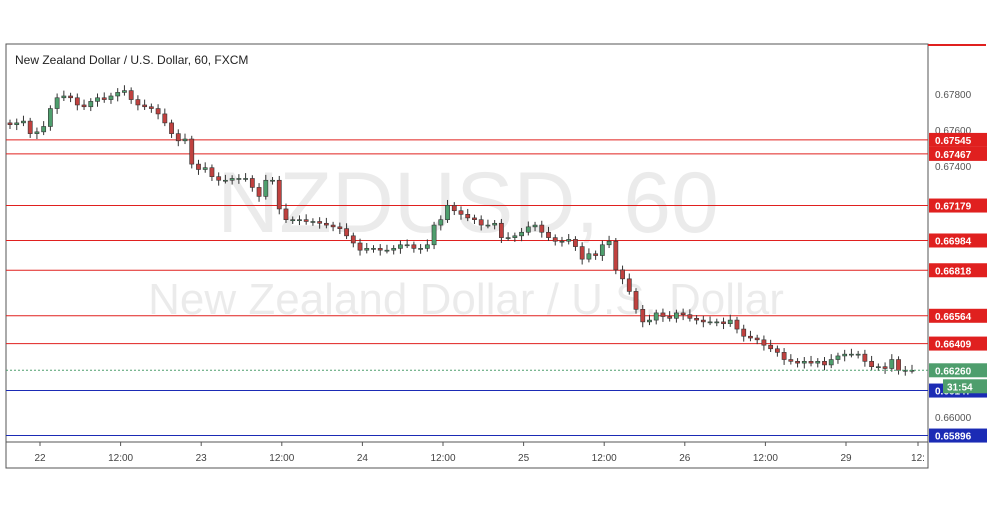 This screenshot has width=991, height=507. Describe the element at coordinates (953, 241) in the screenshot. I see `level-price-label: 0.66984` at that location.